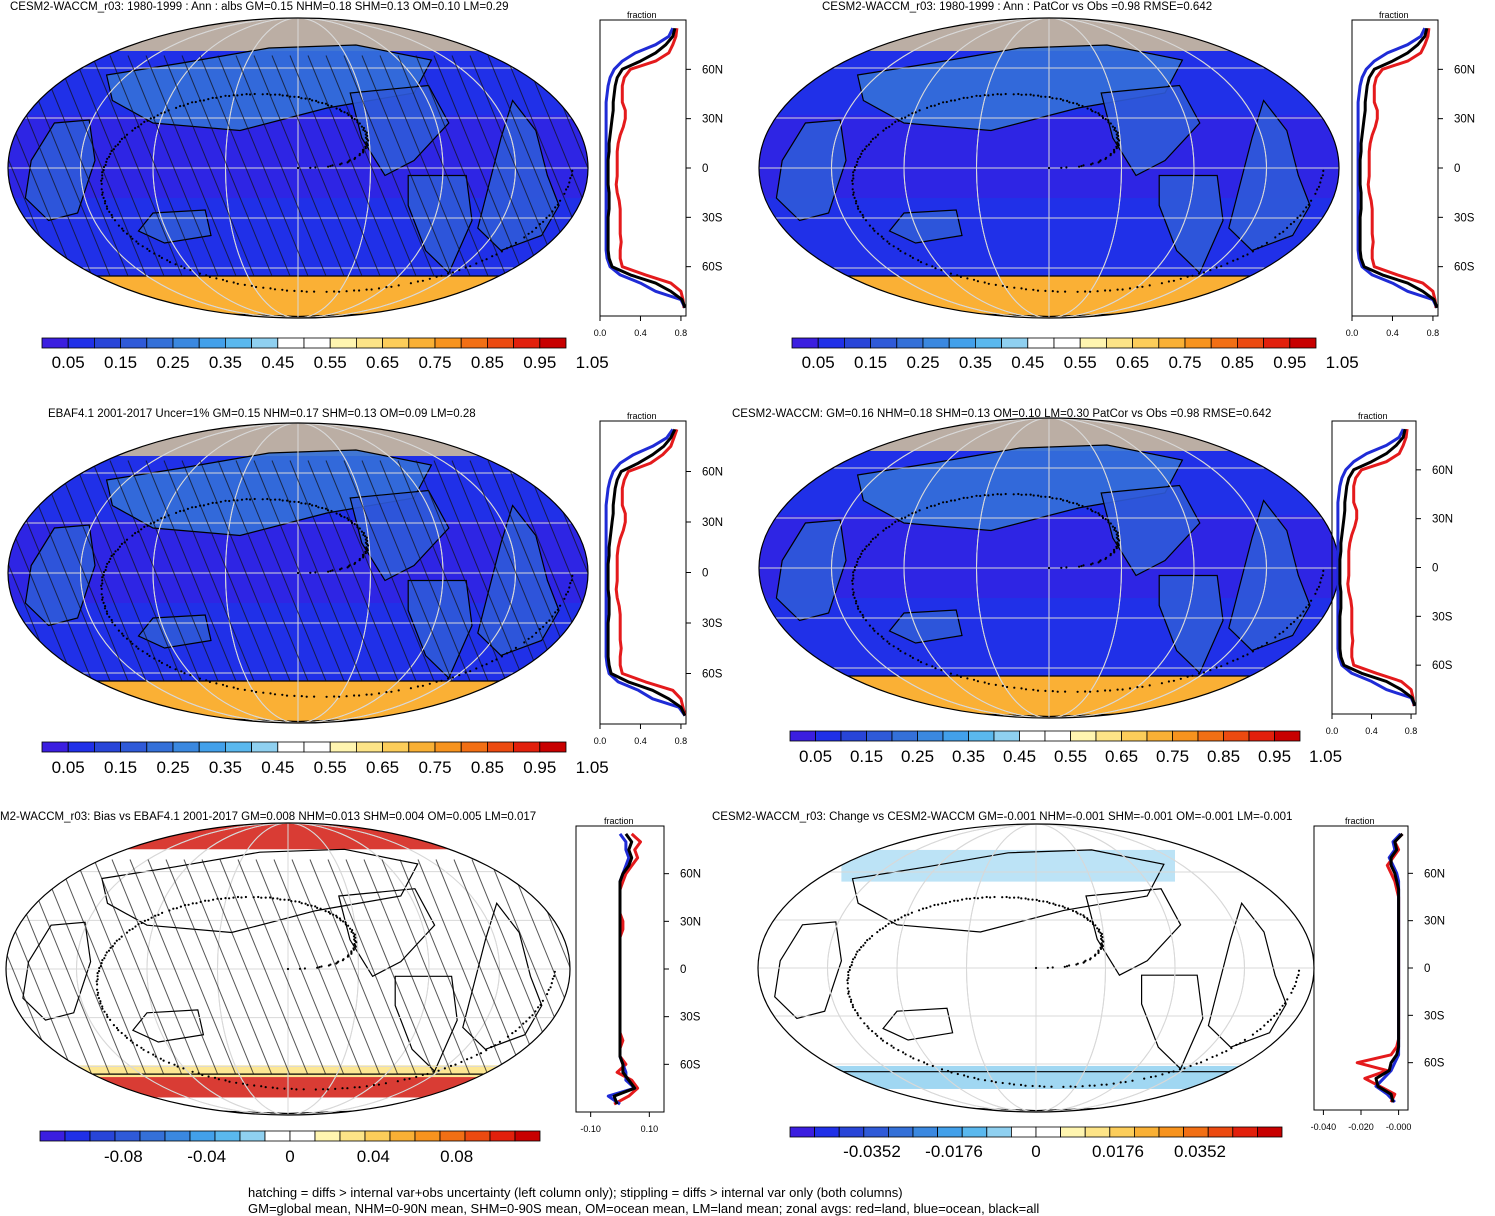 The height and width of the screenshot is (1216, 1495). I want to click on model-x-tick: 0.4, so click(640, 333).